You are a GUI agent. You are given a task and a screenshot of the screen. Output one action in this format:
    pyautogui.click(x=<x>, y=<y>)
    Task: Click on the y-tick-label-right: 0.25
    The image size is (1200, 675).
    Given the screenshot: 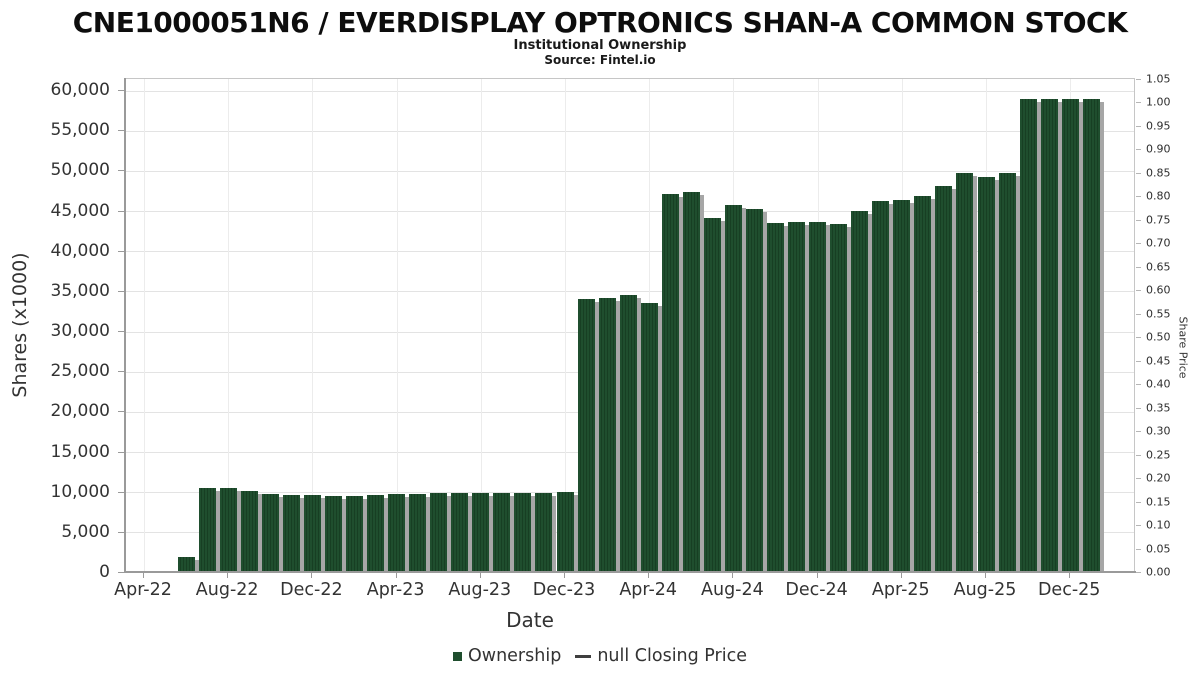 What is the action you would take?
    pyautogui.click(x=1158, y=454)
    